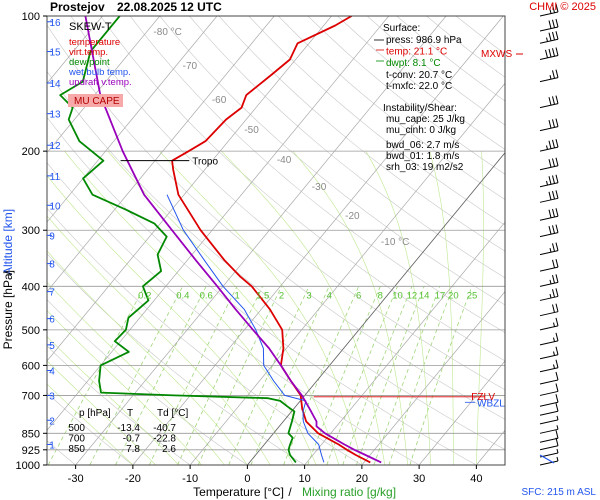 This screenshot has height=500, width=600. I want to click on credit: CHMI © 2025, so click(562, 7).